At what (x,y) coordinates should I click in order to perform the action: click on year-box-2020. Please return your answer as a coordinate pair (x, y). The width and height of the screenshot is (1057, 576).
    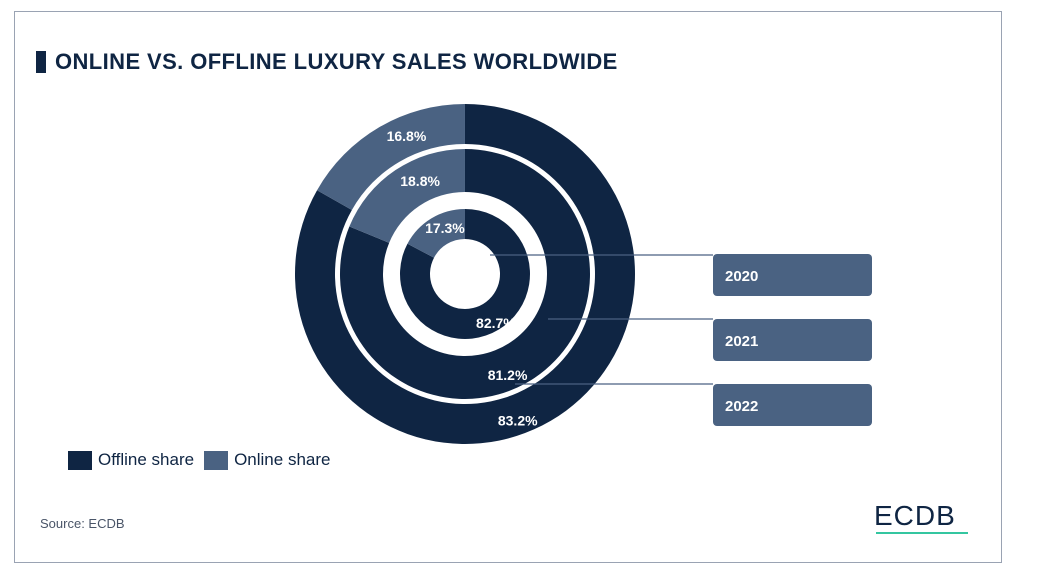
    Looking at the image, I should click on (792, 275).